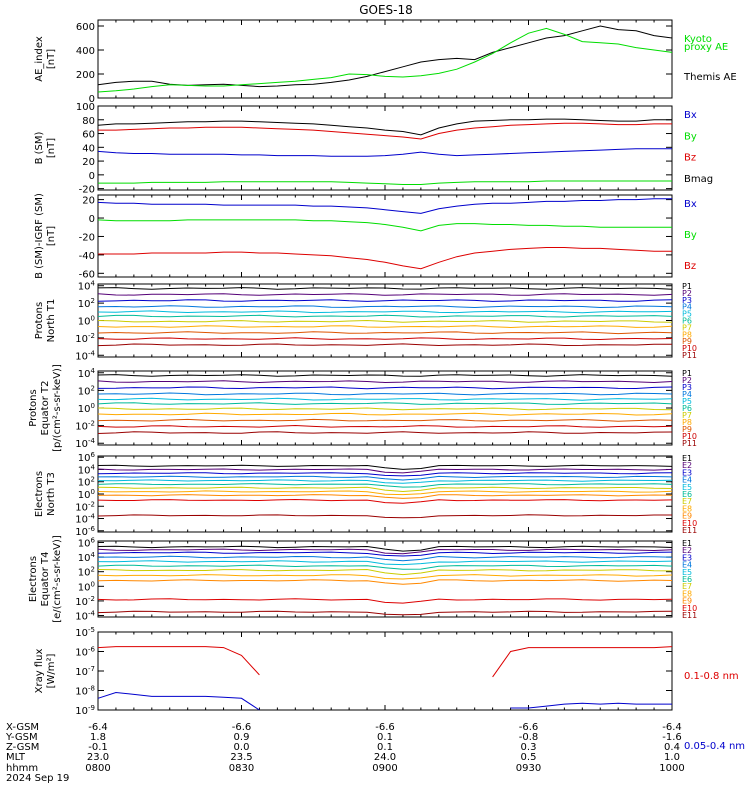 The height and width of the screenshot is (804, 750). I want to click on y-axis-label: [e/(cm²-s-sr-keV)], so click(57, 579).